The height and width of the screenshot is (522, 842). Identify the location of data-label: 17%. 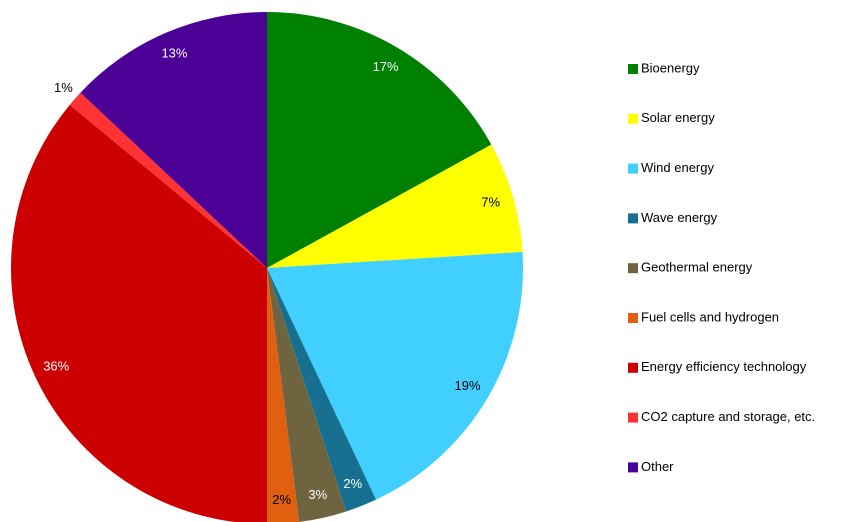
(386, 66).